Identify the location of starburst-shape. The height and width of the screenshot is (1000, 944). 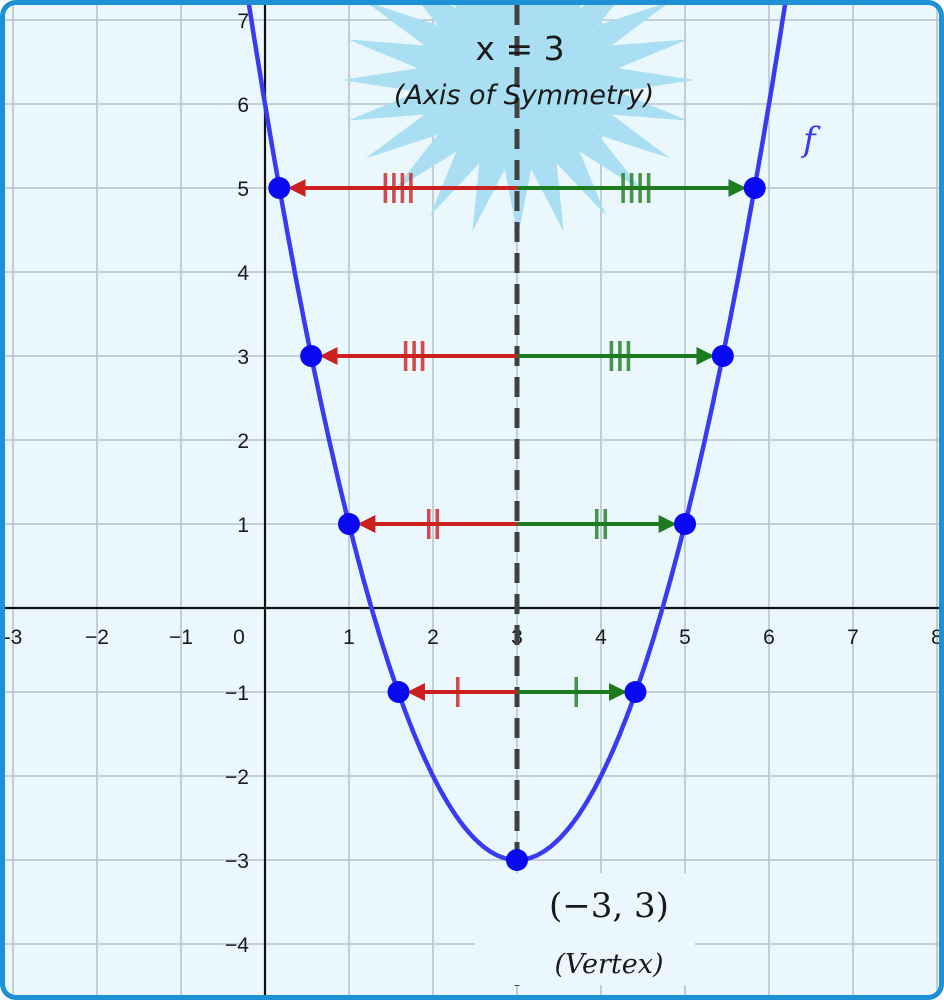
(518, 121).